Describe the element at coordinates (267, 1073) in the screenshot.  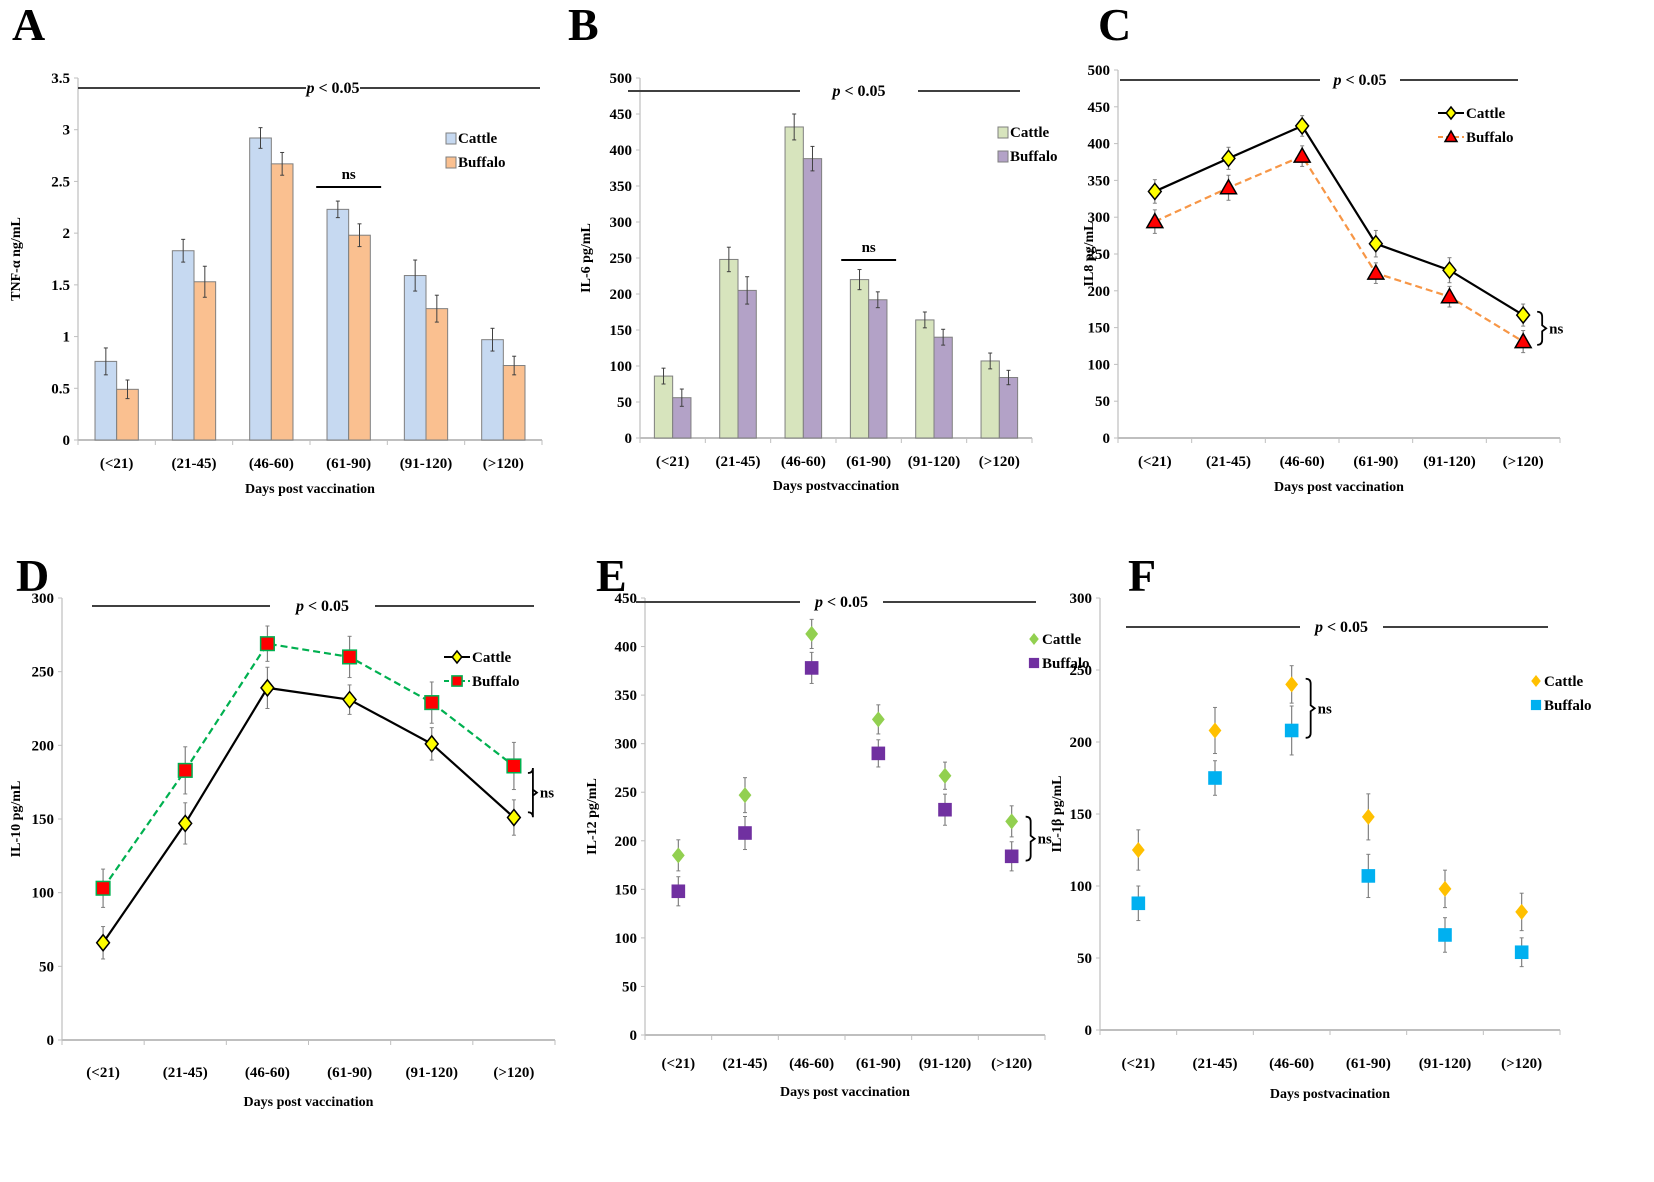
I see `x-tick-label: (46-60)` at that location.